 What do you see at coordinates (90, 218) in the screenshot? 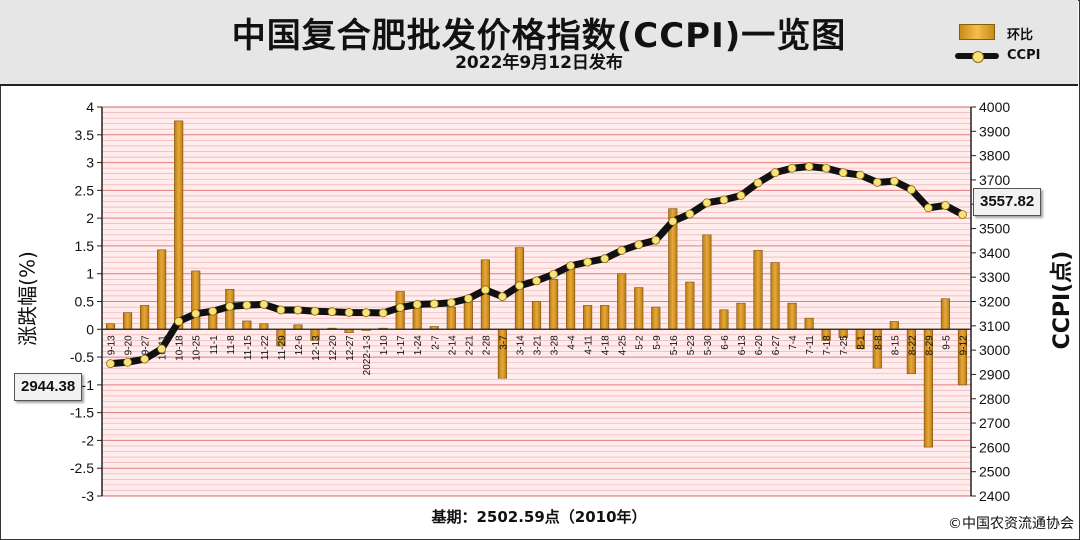
I see `y-tick-label: 2` at bounding box center [90, 218].